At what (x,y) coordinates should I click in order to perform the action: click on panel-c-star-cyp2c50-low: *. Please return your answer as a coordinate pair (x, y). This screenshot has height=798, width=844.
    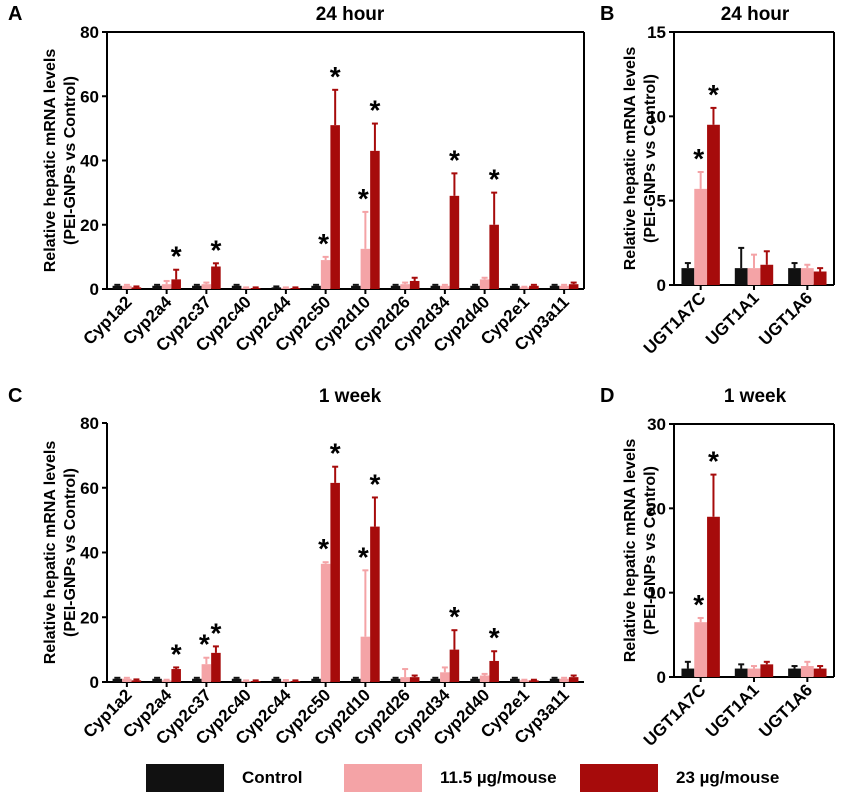
    Looking at the image, I should click on (323, 548).